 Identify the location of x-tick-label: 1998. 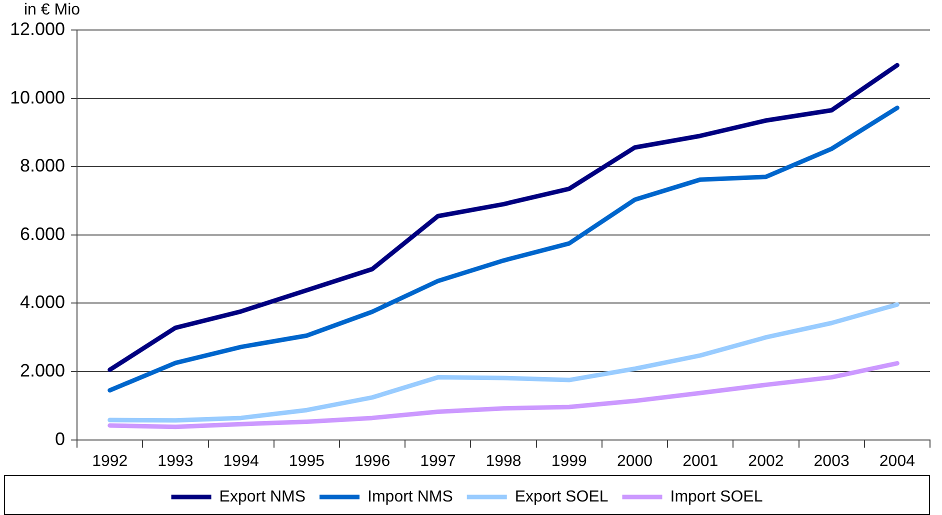
(504, 461).